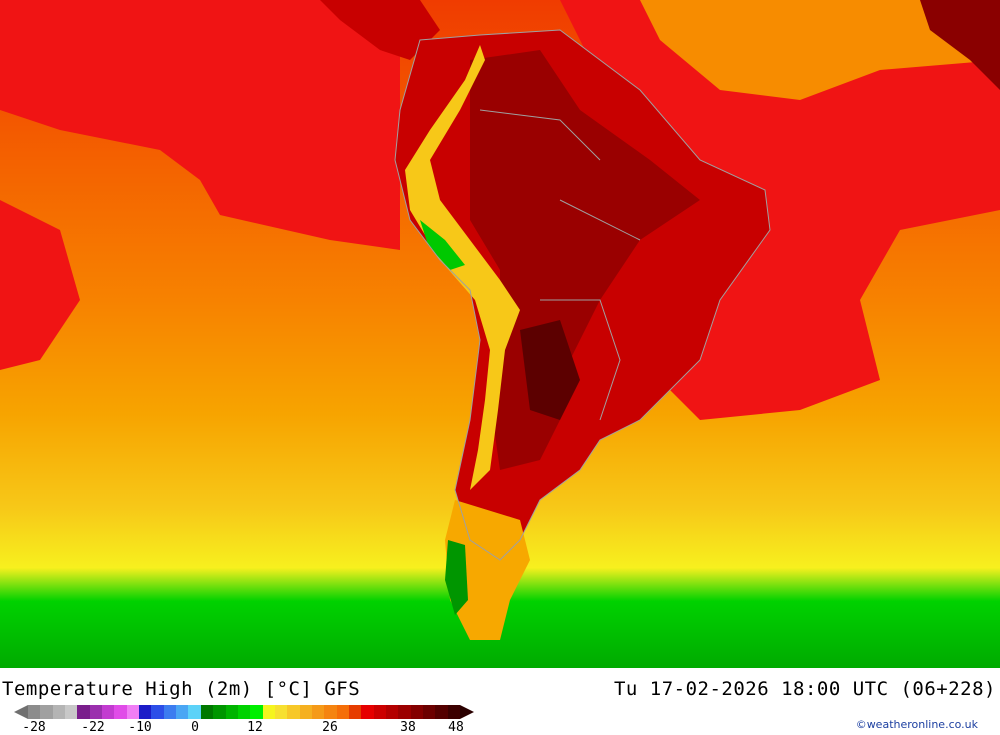 The height and width of the screenshot is (735, 1000). I want to click on color-scale, so click(244, 712).